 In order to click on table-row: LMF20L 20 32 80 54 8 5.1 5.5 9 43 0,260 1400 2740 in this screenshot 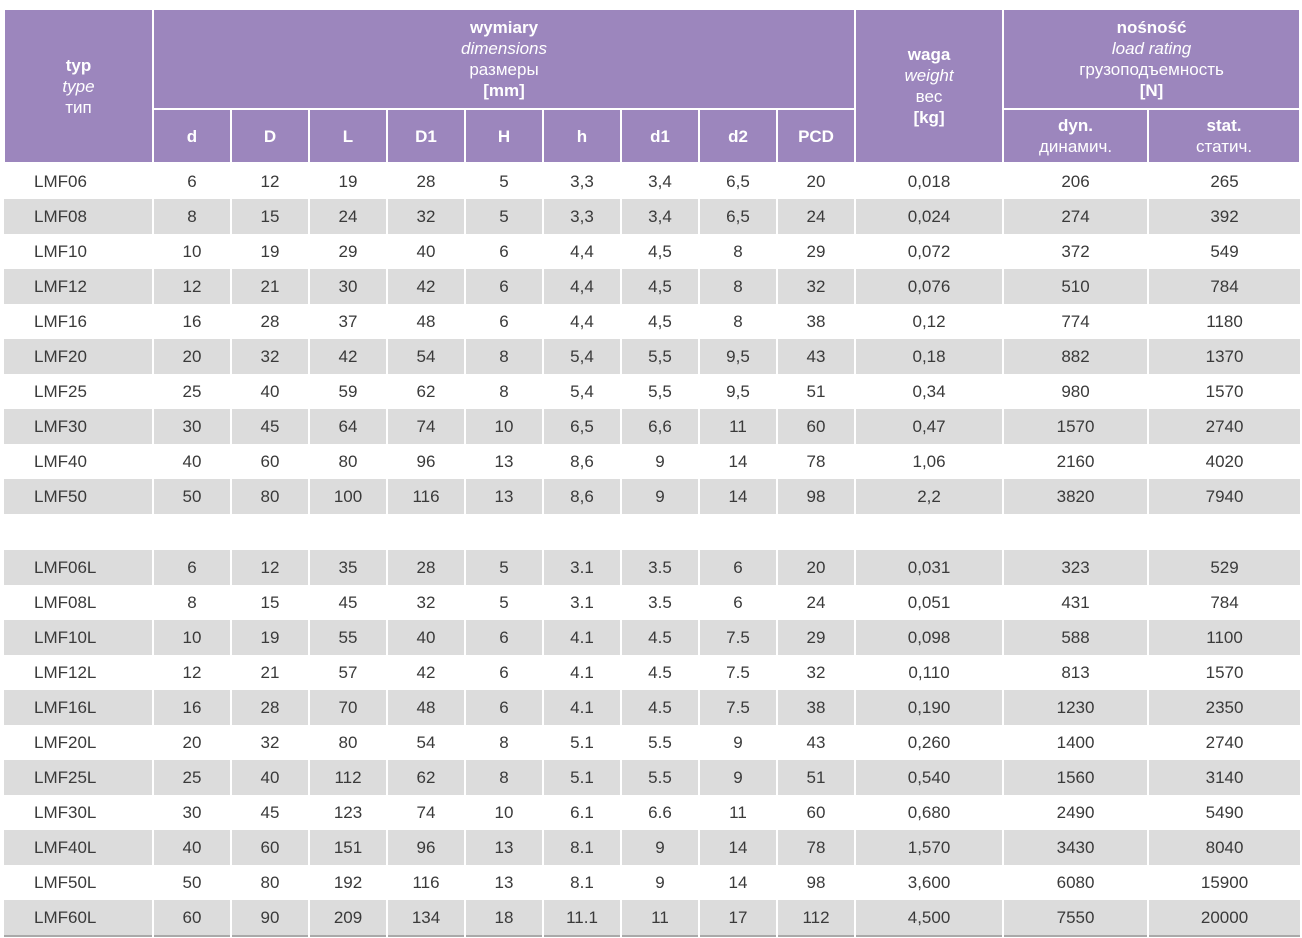, I will do `click(652, 742)`.